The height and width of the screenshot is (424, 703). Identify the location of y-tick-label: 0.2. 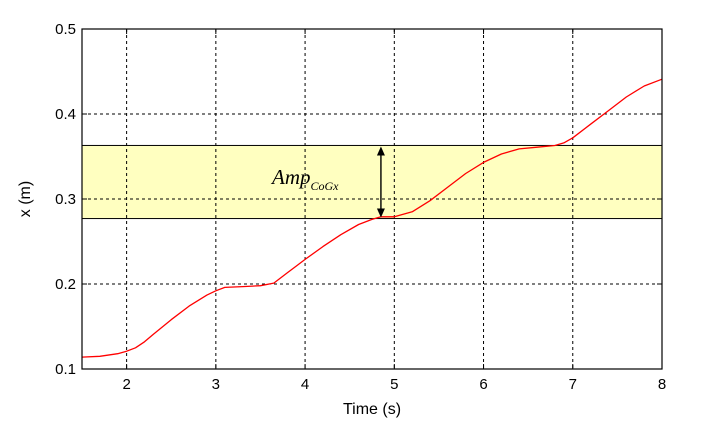
(65, 284).